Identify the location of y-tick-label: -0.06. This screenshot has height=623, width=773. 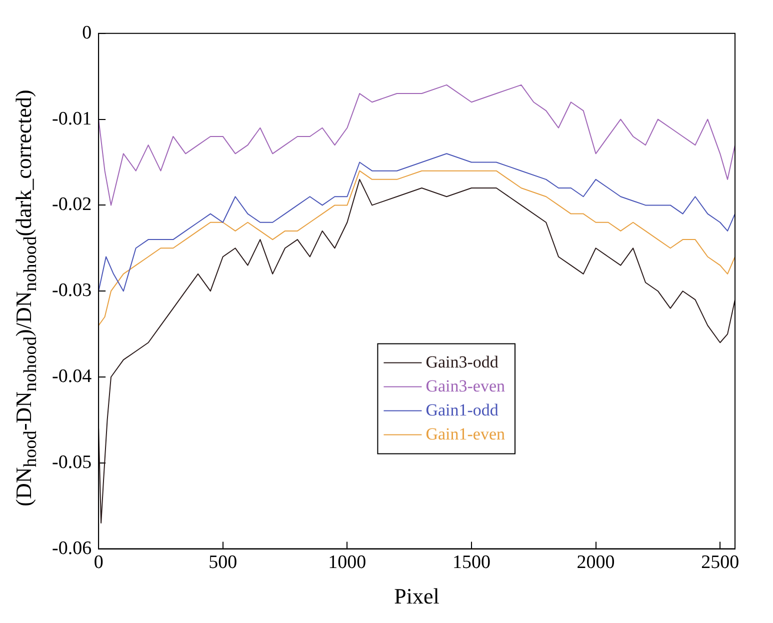
(72, 548).